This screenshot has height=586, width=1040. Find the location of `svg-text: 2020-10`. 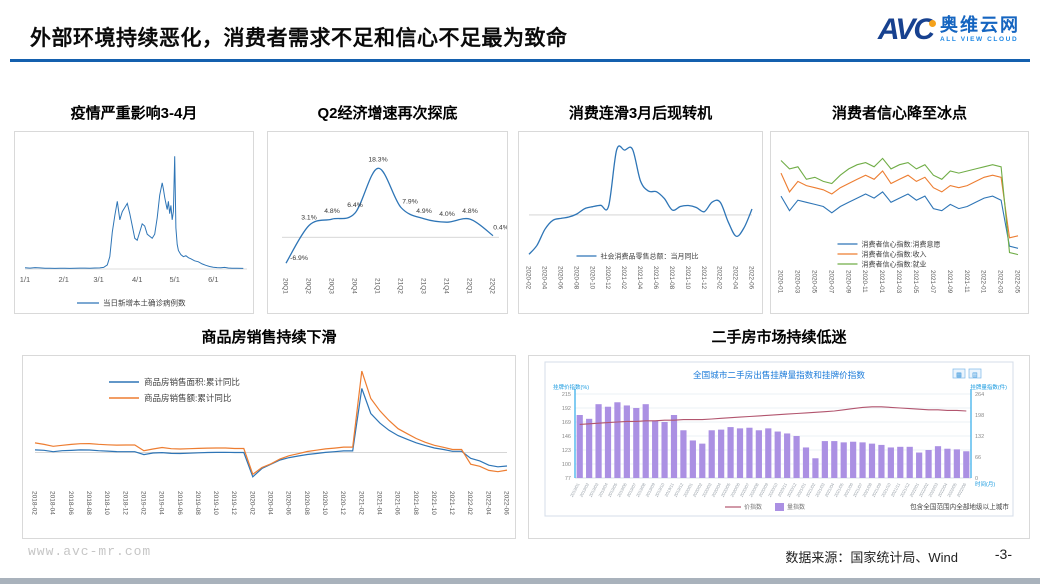

svg-text: 2020-10 is located at coordinates (591, 278).